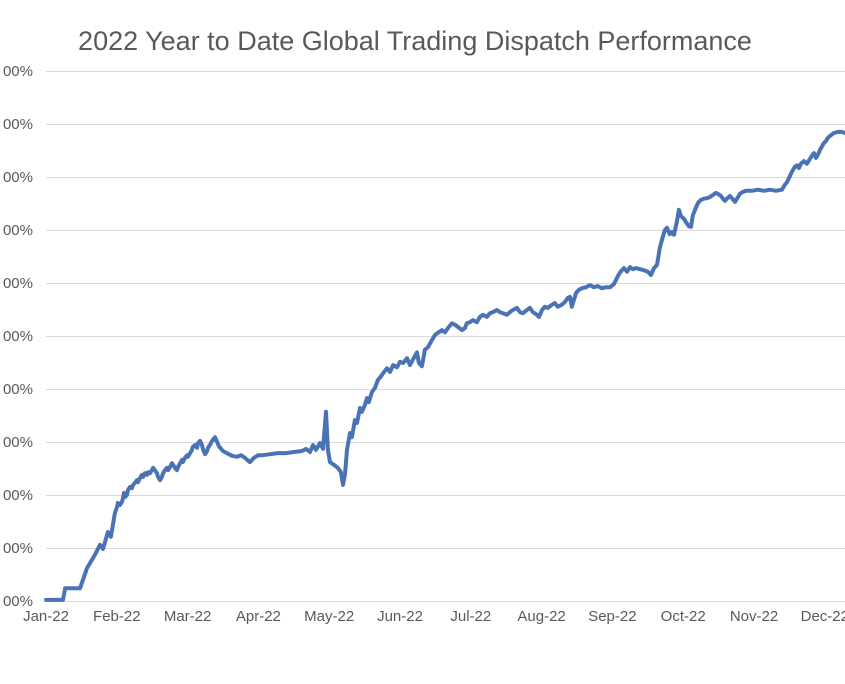 The width and height of the screenshot is (845, 684). What do you see at coordinates (258, 616) in the screenshot?
I see `x-axis-tick-label: Apr-22` at bounding box center [258, 616].